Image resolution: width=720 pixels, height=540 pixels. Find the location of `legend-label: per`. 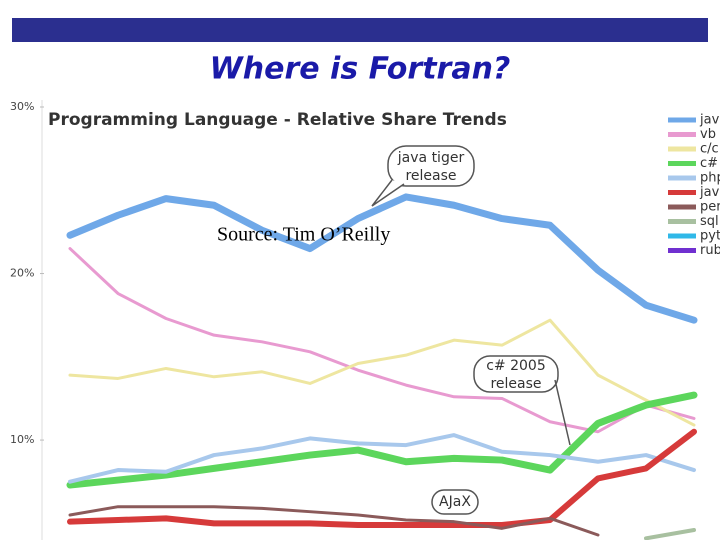

legend-label: per is located at coordinates (710, 207).